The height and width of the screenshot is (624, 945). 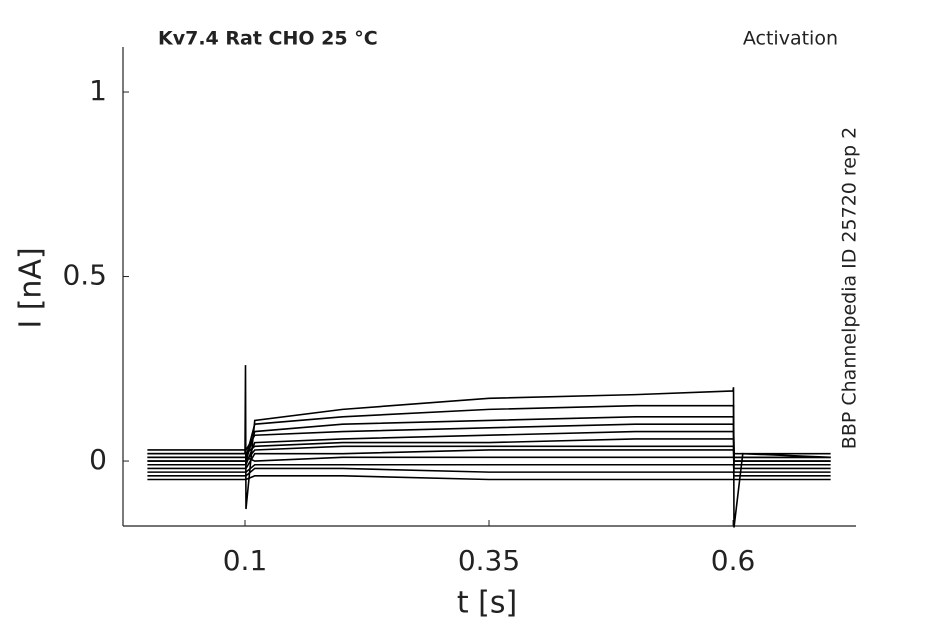 I want to click on x-axis-label: t [s], so click(x=487, y=603).